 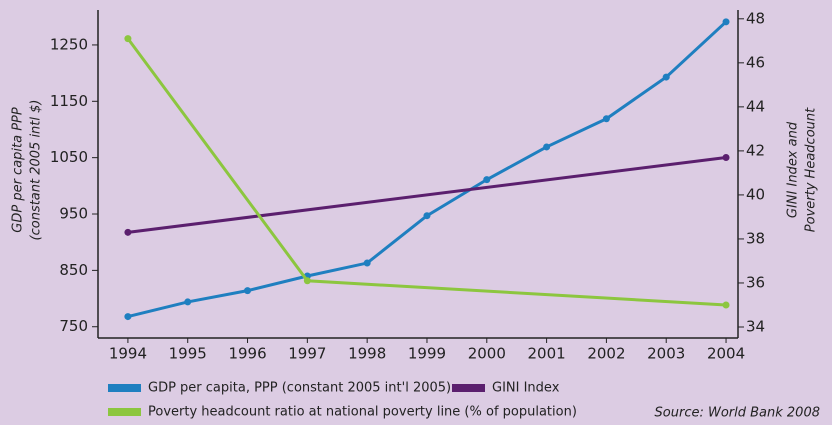 I want to click on y2-tick-label: 38, so click(x=755, y=238).